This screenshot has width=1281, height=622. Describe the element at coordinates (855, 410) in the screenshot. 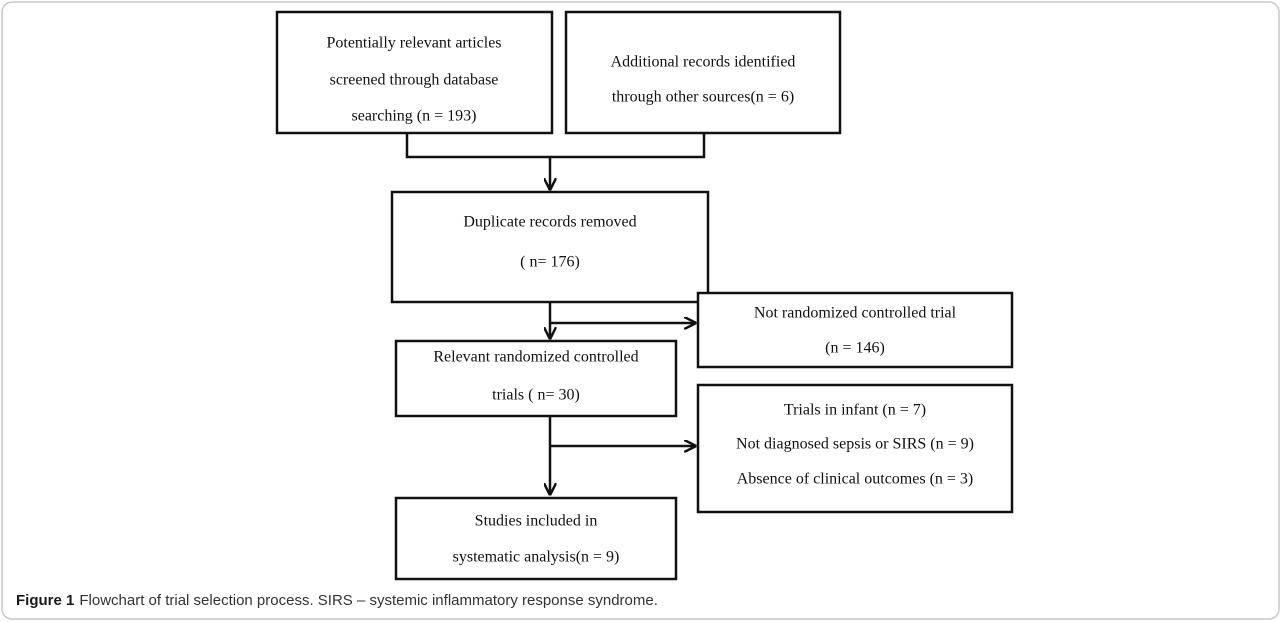

I see `node-text: Trials in infant (n = 7)` at that location.